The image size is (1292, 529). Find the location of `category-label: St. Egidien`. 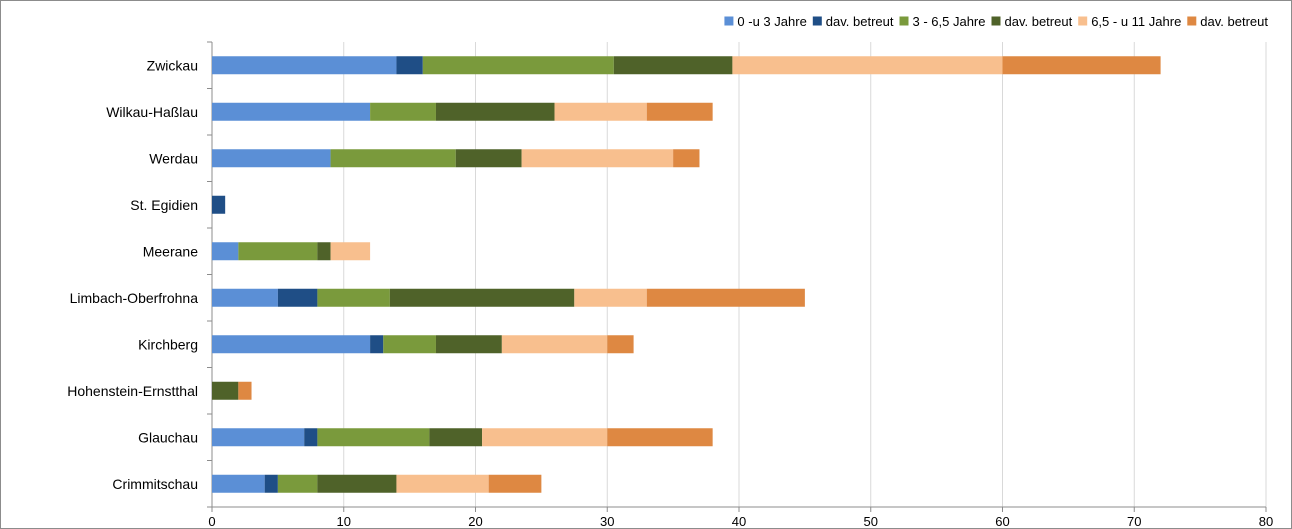

category-label: St. Egidien is located at coordinates (164, 205).